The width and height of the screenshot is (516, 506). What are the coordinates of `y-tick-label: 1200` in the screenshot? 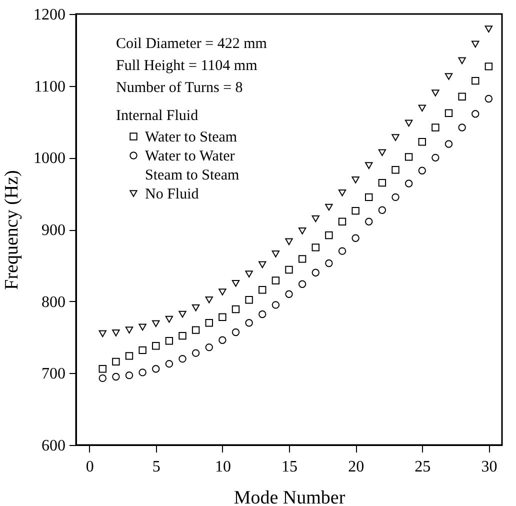 It's located at (50, 15).